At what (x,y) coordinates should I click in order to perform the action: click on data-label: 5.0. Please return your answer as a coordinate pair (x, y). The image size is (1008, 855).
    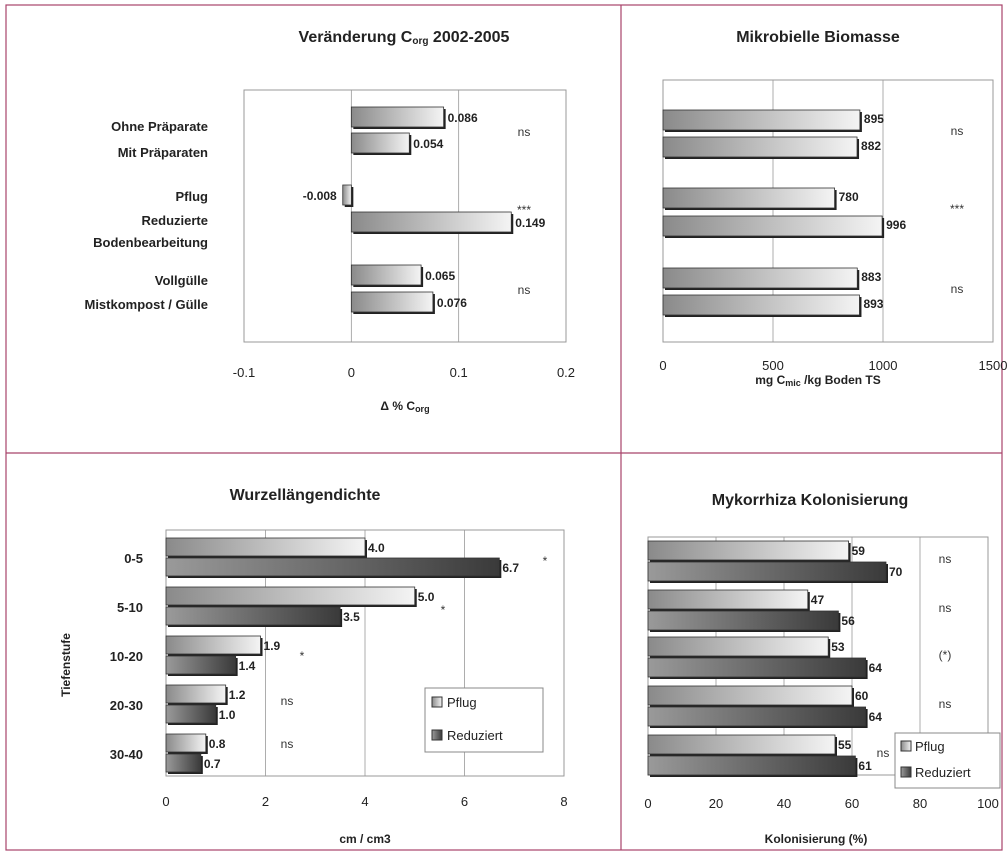
    Looking at the image, I should click on (426, 597).